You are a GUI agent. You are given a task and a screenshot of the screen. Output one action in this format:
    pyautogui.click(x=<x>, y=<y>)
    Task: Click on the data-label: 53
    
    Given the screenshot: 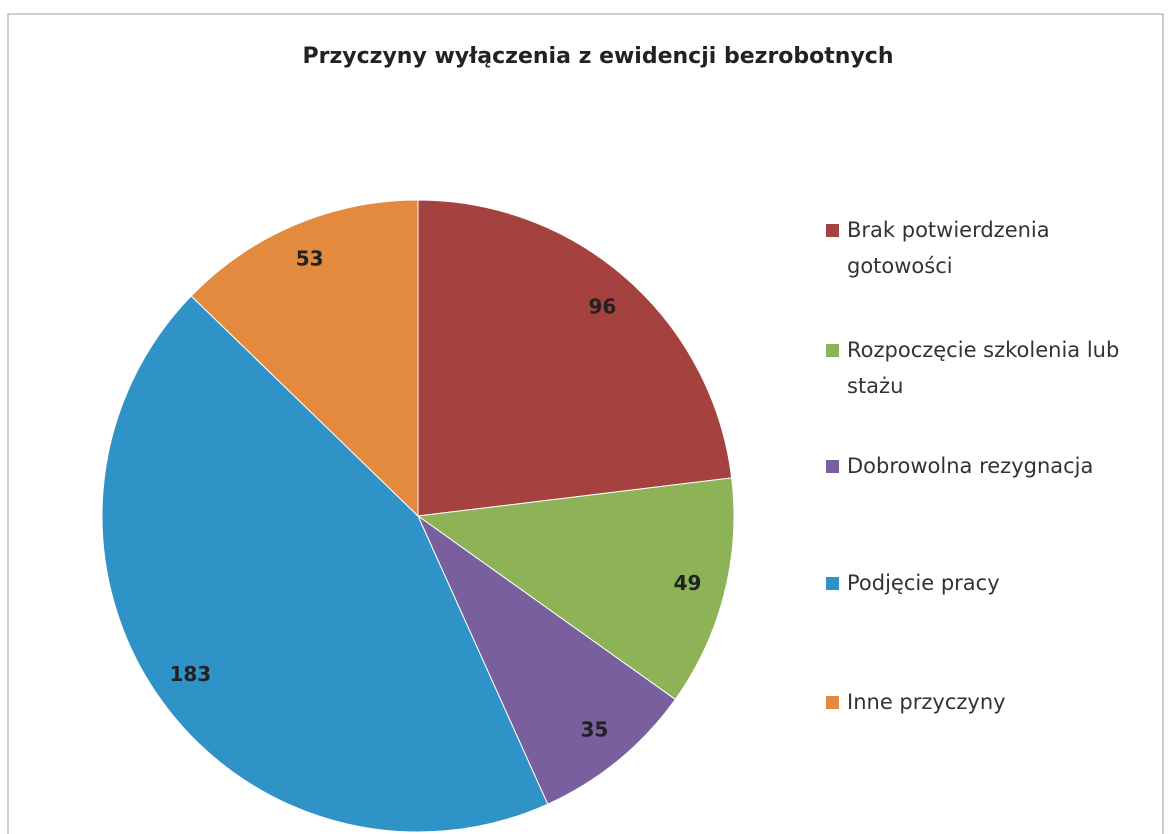 What is the action you would take?
    pyautogui.click(x=310, y=258)
    